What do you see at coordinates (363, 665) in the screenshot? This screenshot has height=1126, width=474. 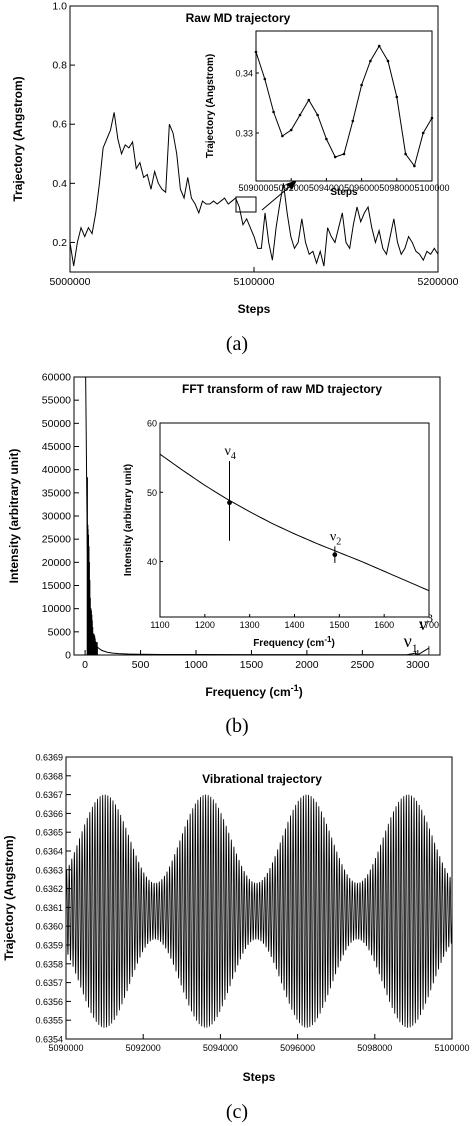 I see `panel-b-xtick-label: 2500` at bounding box center [363, 665].